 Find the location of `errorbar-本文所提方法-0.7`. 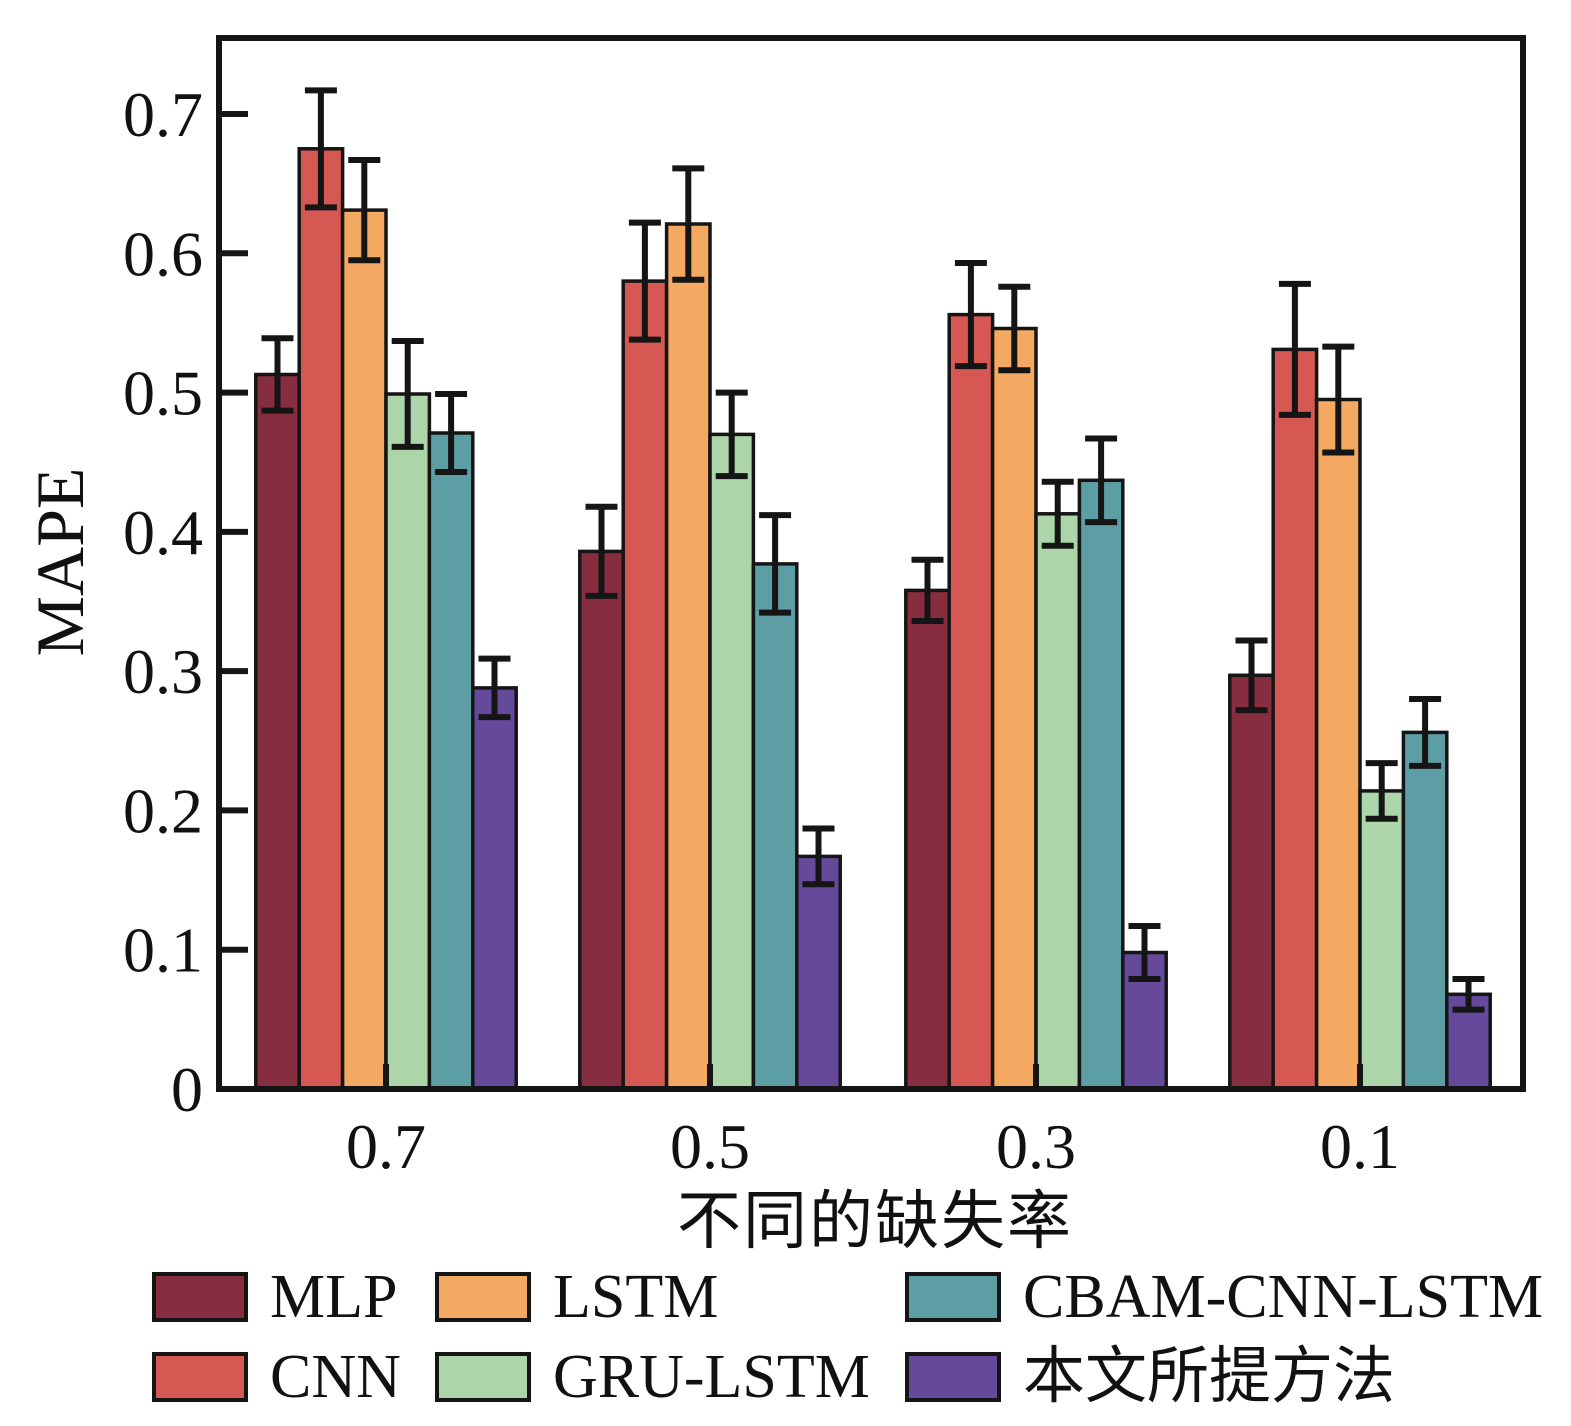

errorbar-本文所提方法-0.7 is located at coordinates (494, 688).